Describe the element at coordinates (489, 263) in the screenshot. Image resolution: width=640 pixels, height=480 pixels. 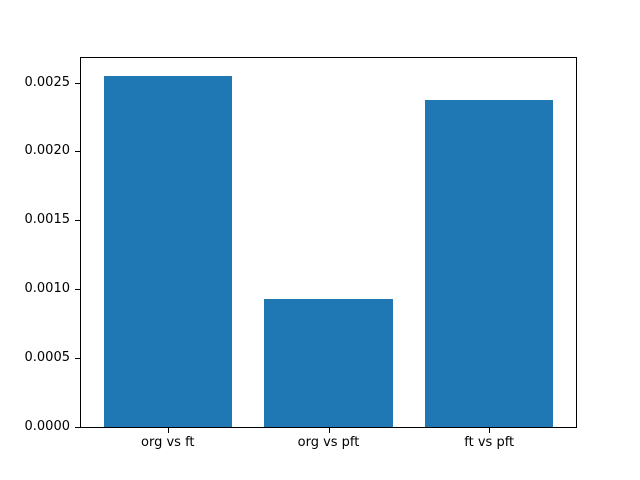
I see `bar-ft-vs-pft` at that location.